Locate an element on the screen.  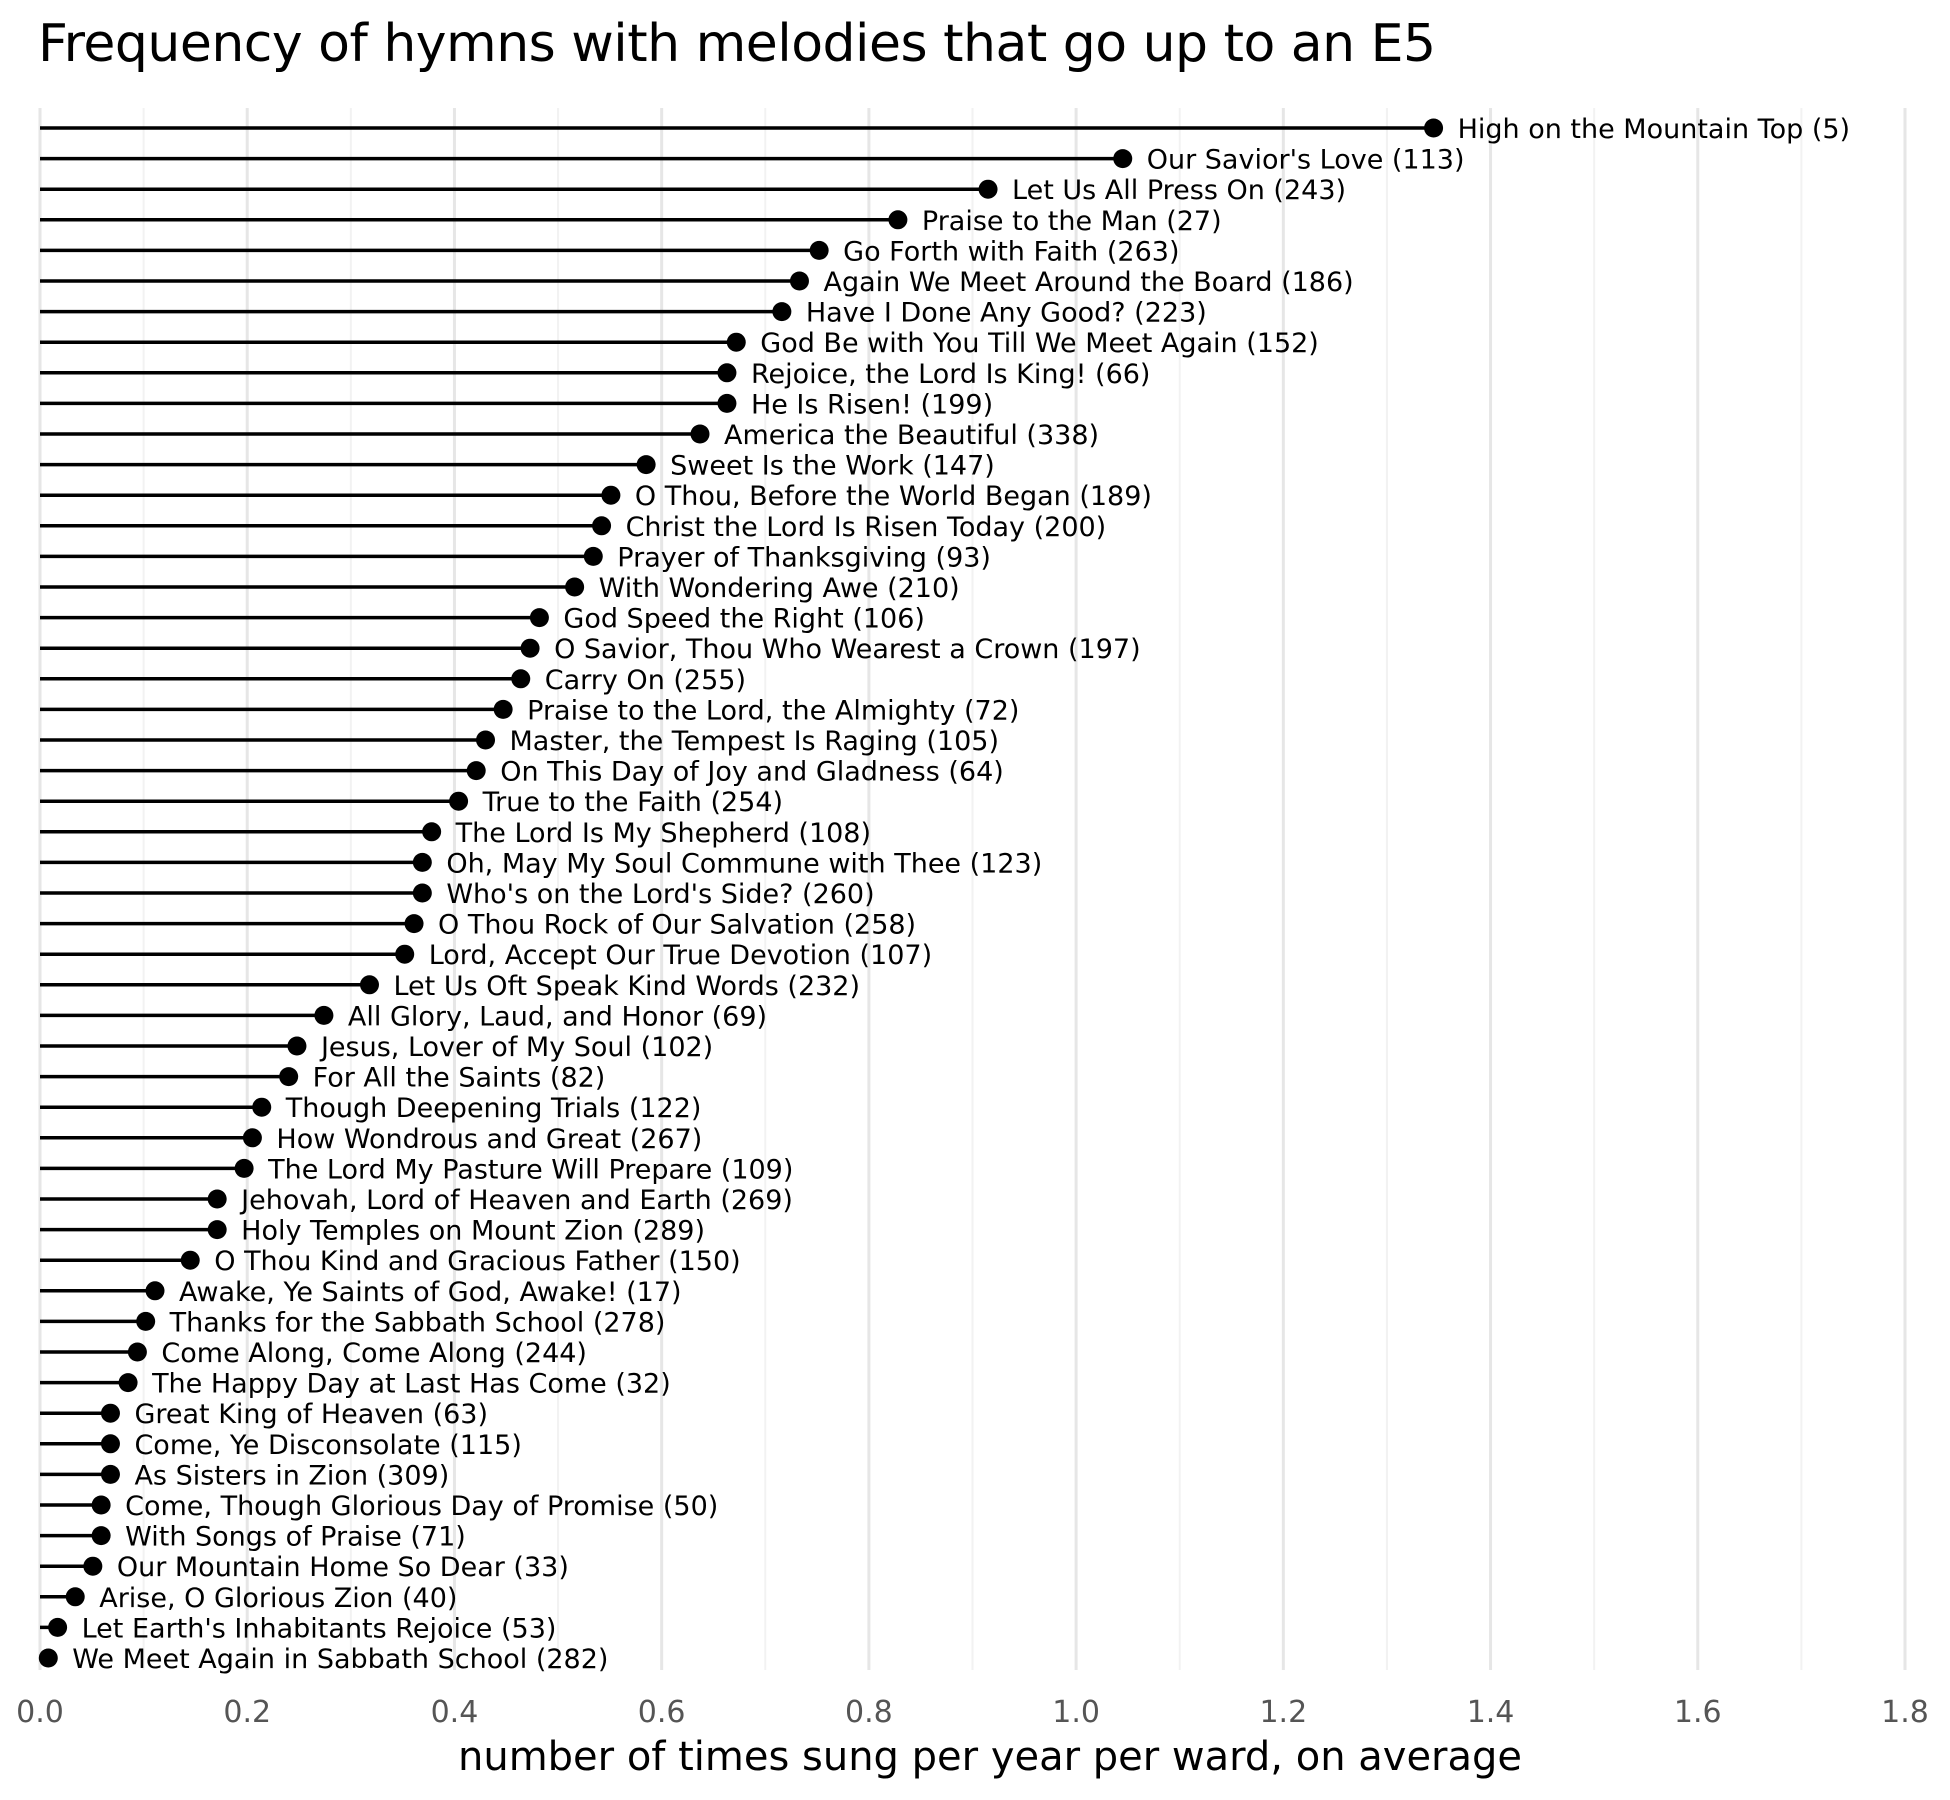
x-tick-label: 1.2 is located at coordinates (1283, 1712).